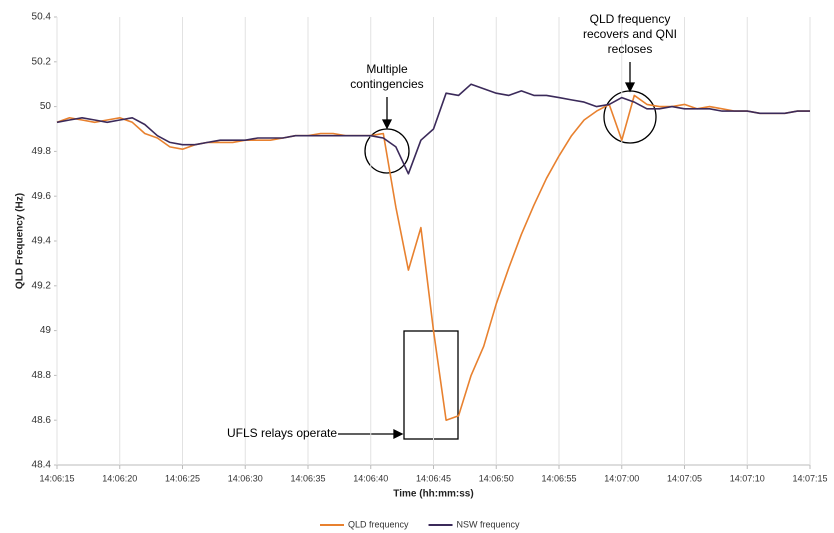  Describe the element at coordinates (684, 478) in the screenshot. I see `x-tick-label: 14:07:05` at that location.